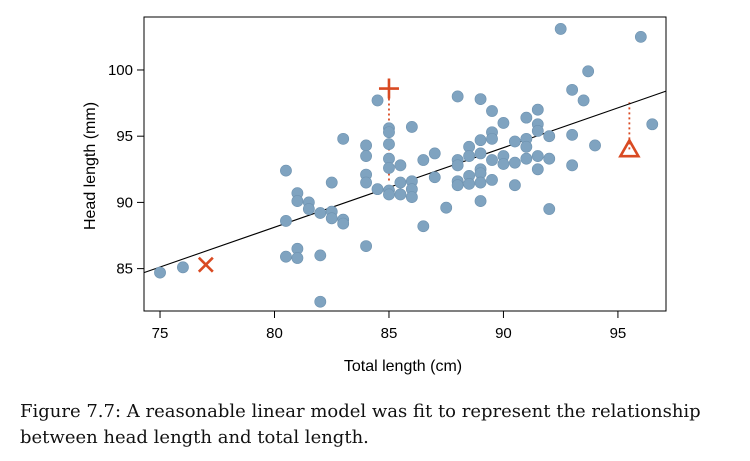 The height and width of the screenshot is (461, 750). Describe the element at coordinates (205, 264) in the screenshot. I see `x-marker` at that location.